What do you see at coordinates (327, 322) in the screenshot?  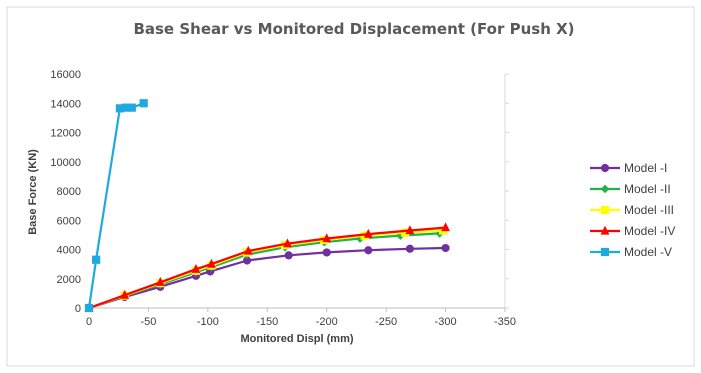 I see `x-tick-label: -200` at bounding box center [327, 322].